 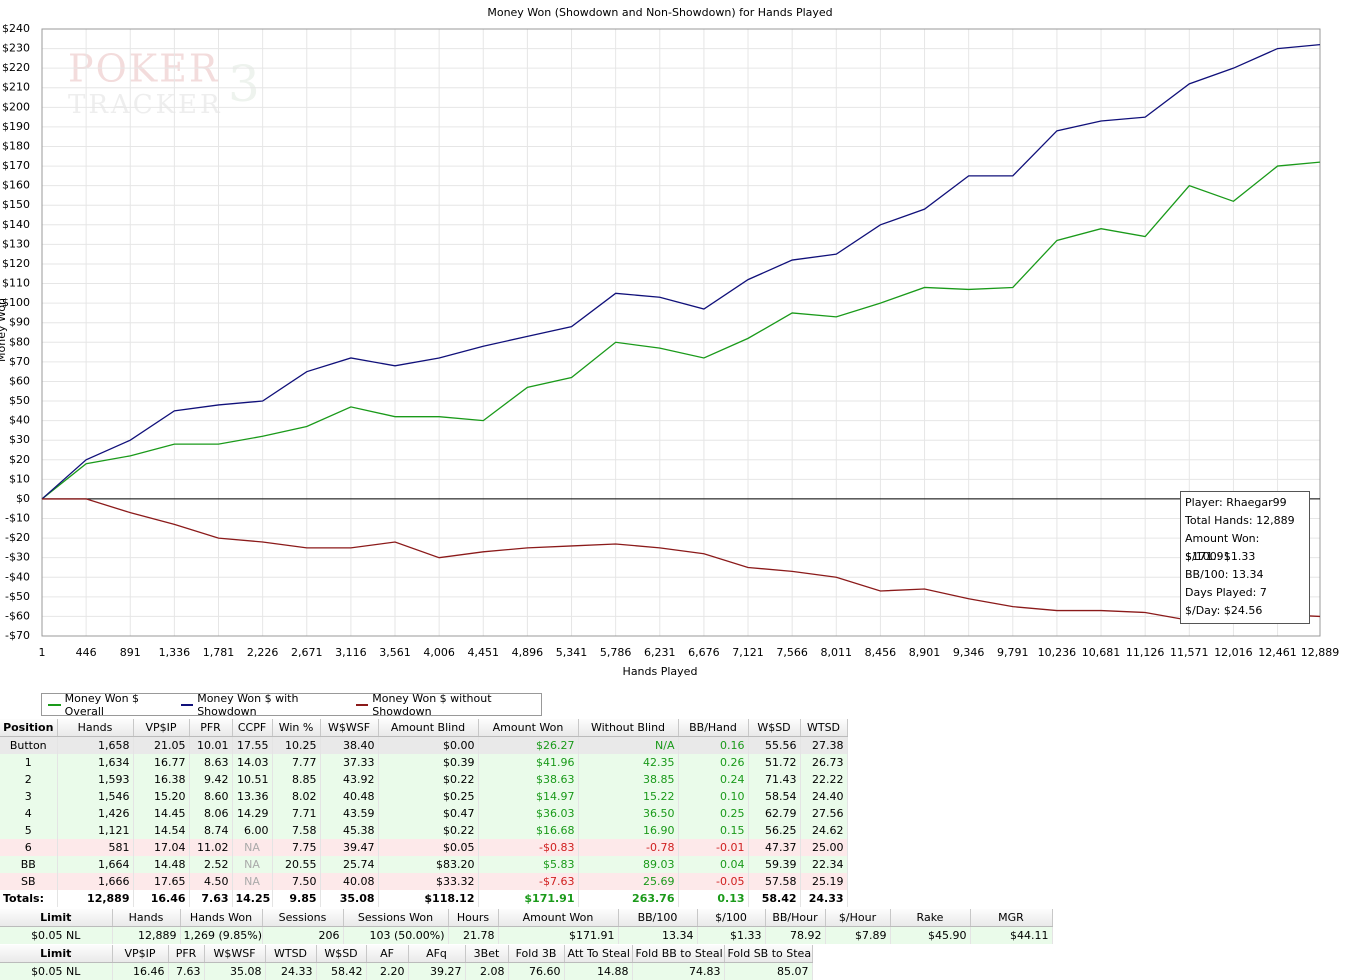 I want to click on column-header: W$WSF, so click(x=235, y=954).